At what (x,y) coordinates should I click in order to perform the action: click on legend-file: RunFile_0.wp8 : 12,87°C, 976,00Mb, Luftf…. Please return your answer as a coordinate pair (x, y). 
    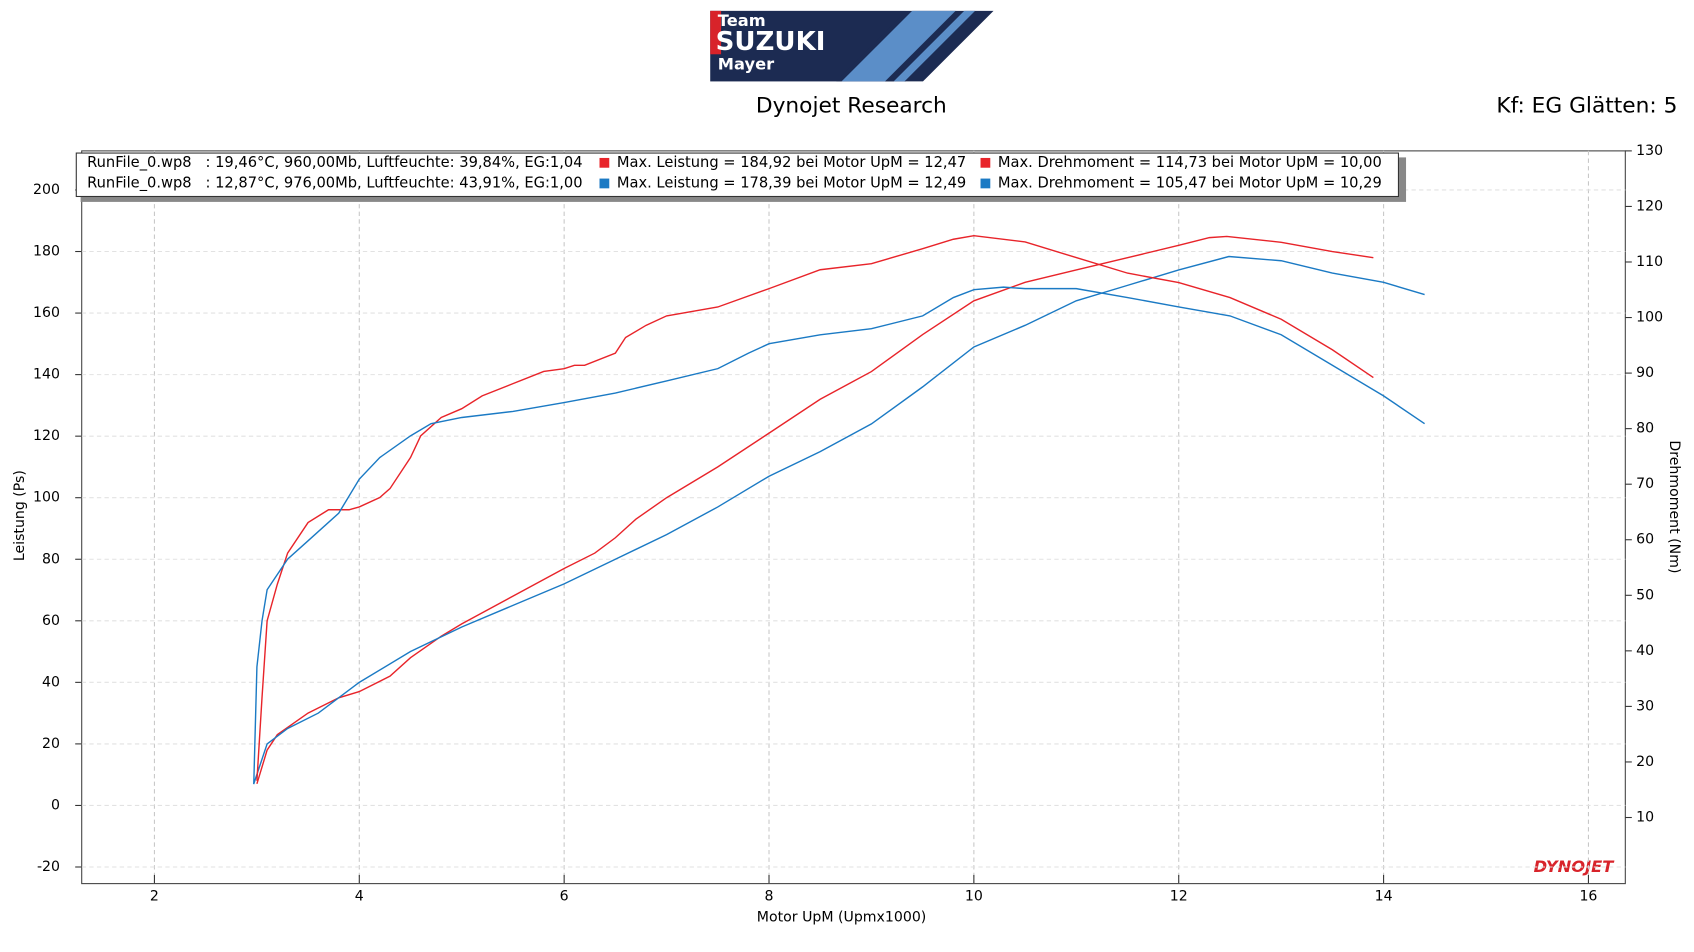
    Looking at the image, I should click on (334, 182).